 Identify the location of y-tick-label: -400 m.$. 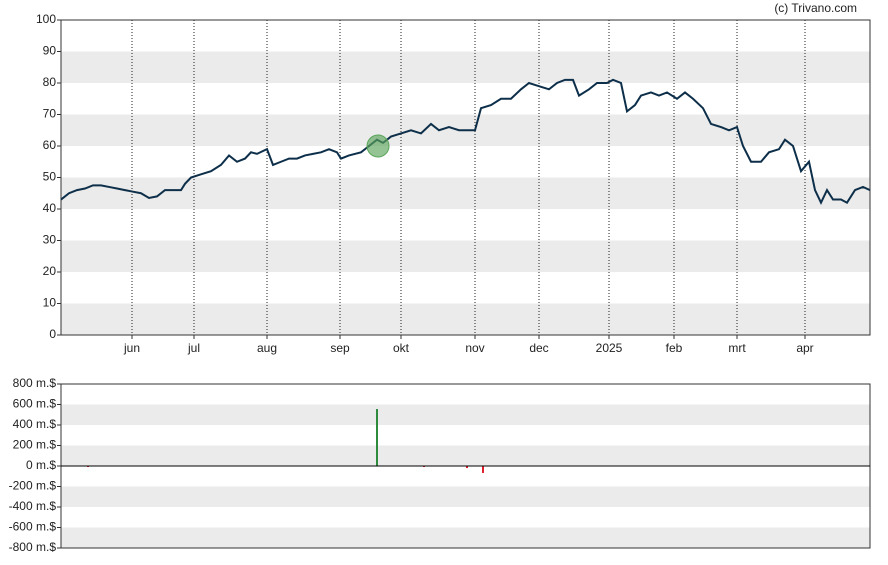
(33, 506).